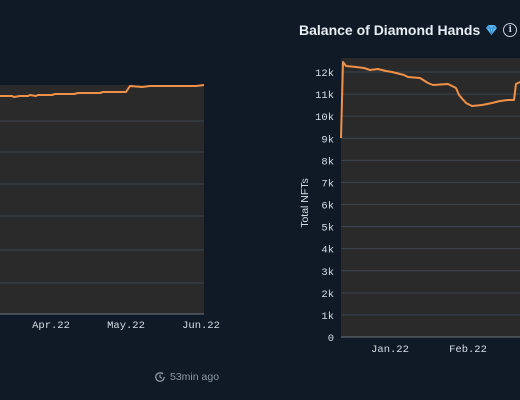 The height and width of the screenshot is (400, 520). I want to click on right-y-tick: 1k, so click(327, 317).